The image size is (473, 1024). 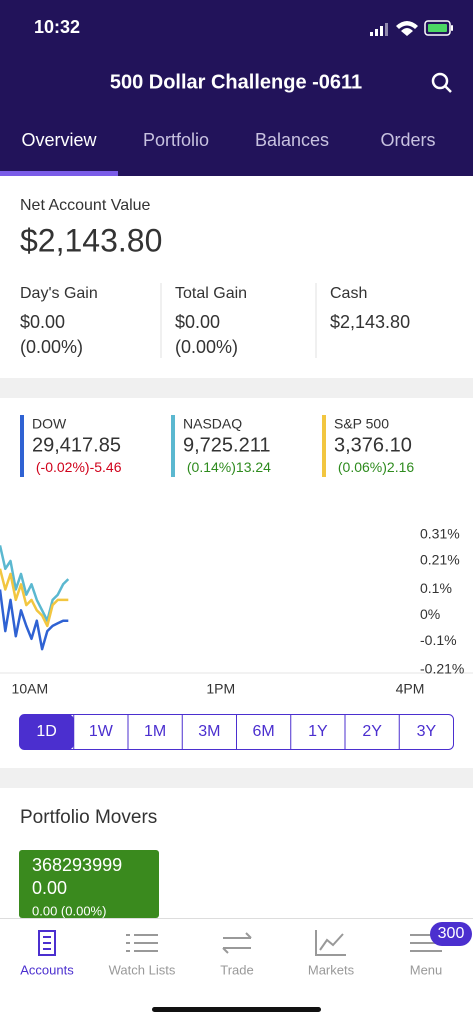 I want to click on mover-symbol: 368293999, so click(x=77, y=865).